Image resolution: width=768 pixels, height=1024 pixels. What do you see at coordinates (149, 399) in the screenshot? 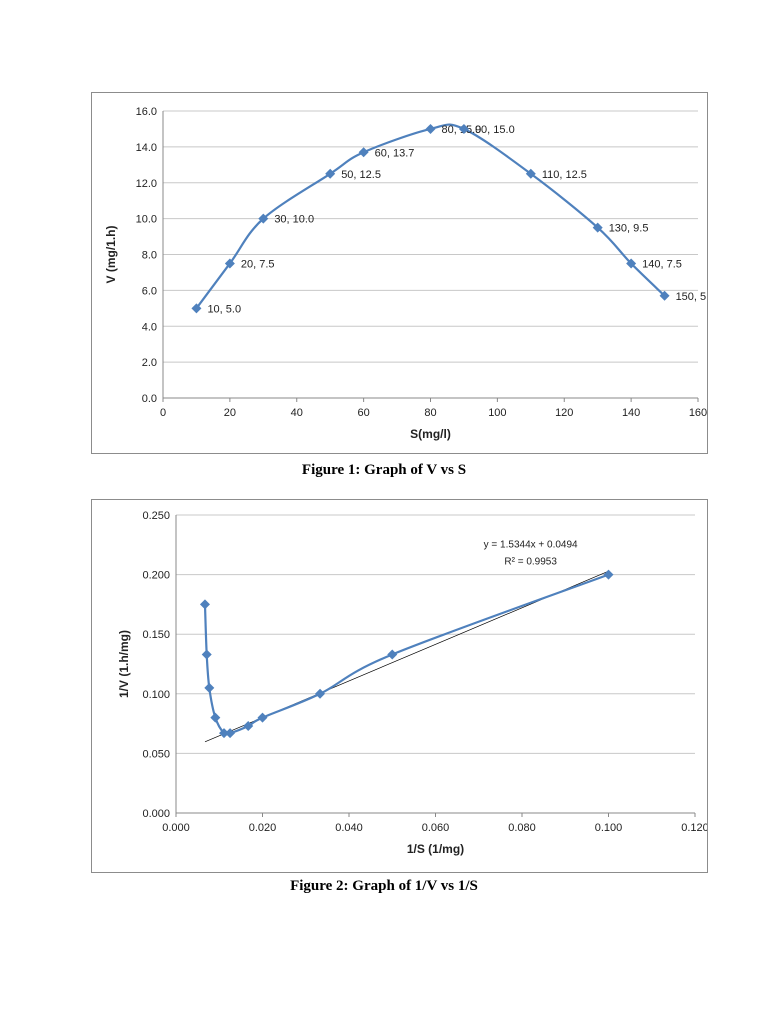
I see `y-tick-label: 0.0` at bounding box center [149, 399].